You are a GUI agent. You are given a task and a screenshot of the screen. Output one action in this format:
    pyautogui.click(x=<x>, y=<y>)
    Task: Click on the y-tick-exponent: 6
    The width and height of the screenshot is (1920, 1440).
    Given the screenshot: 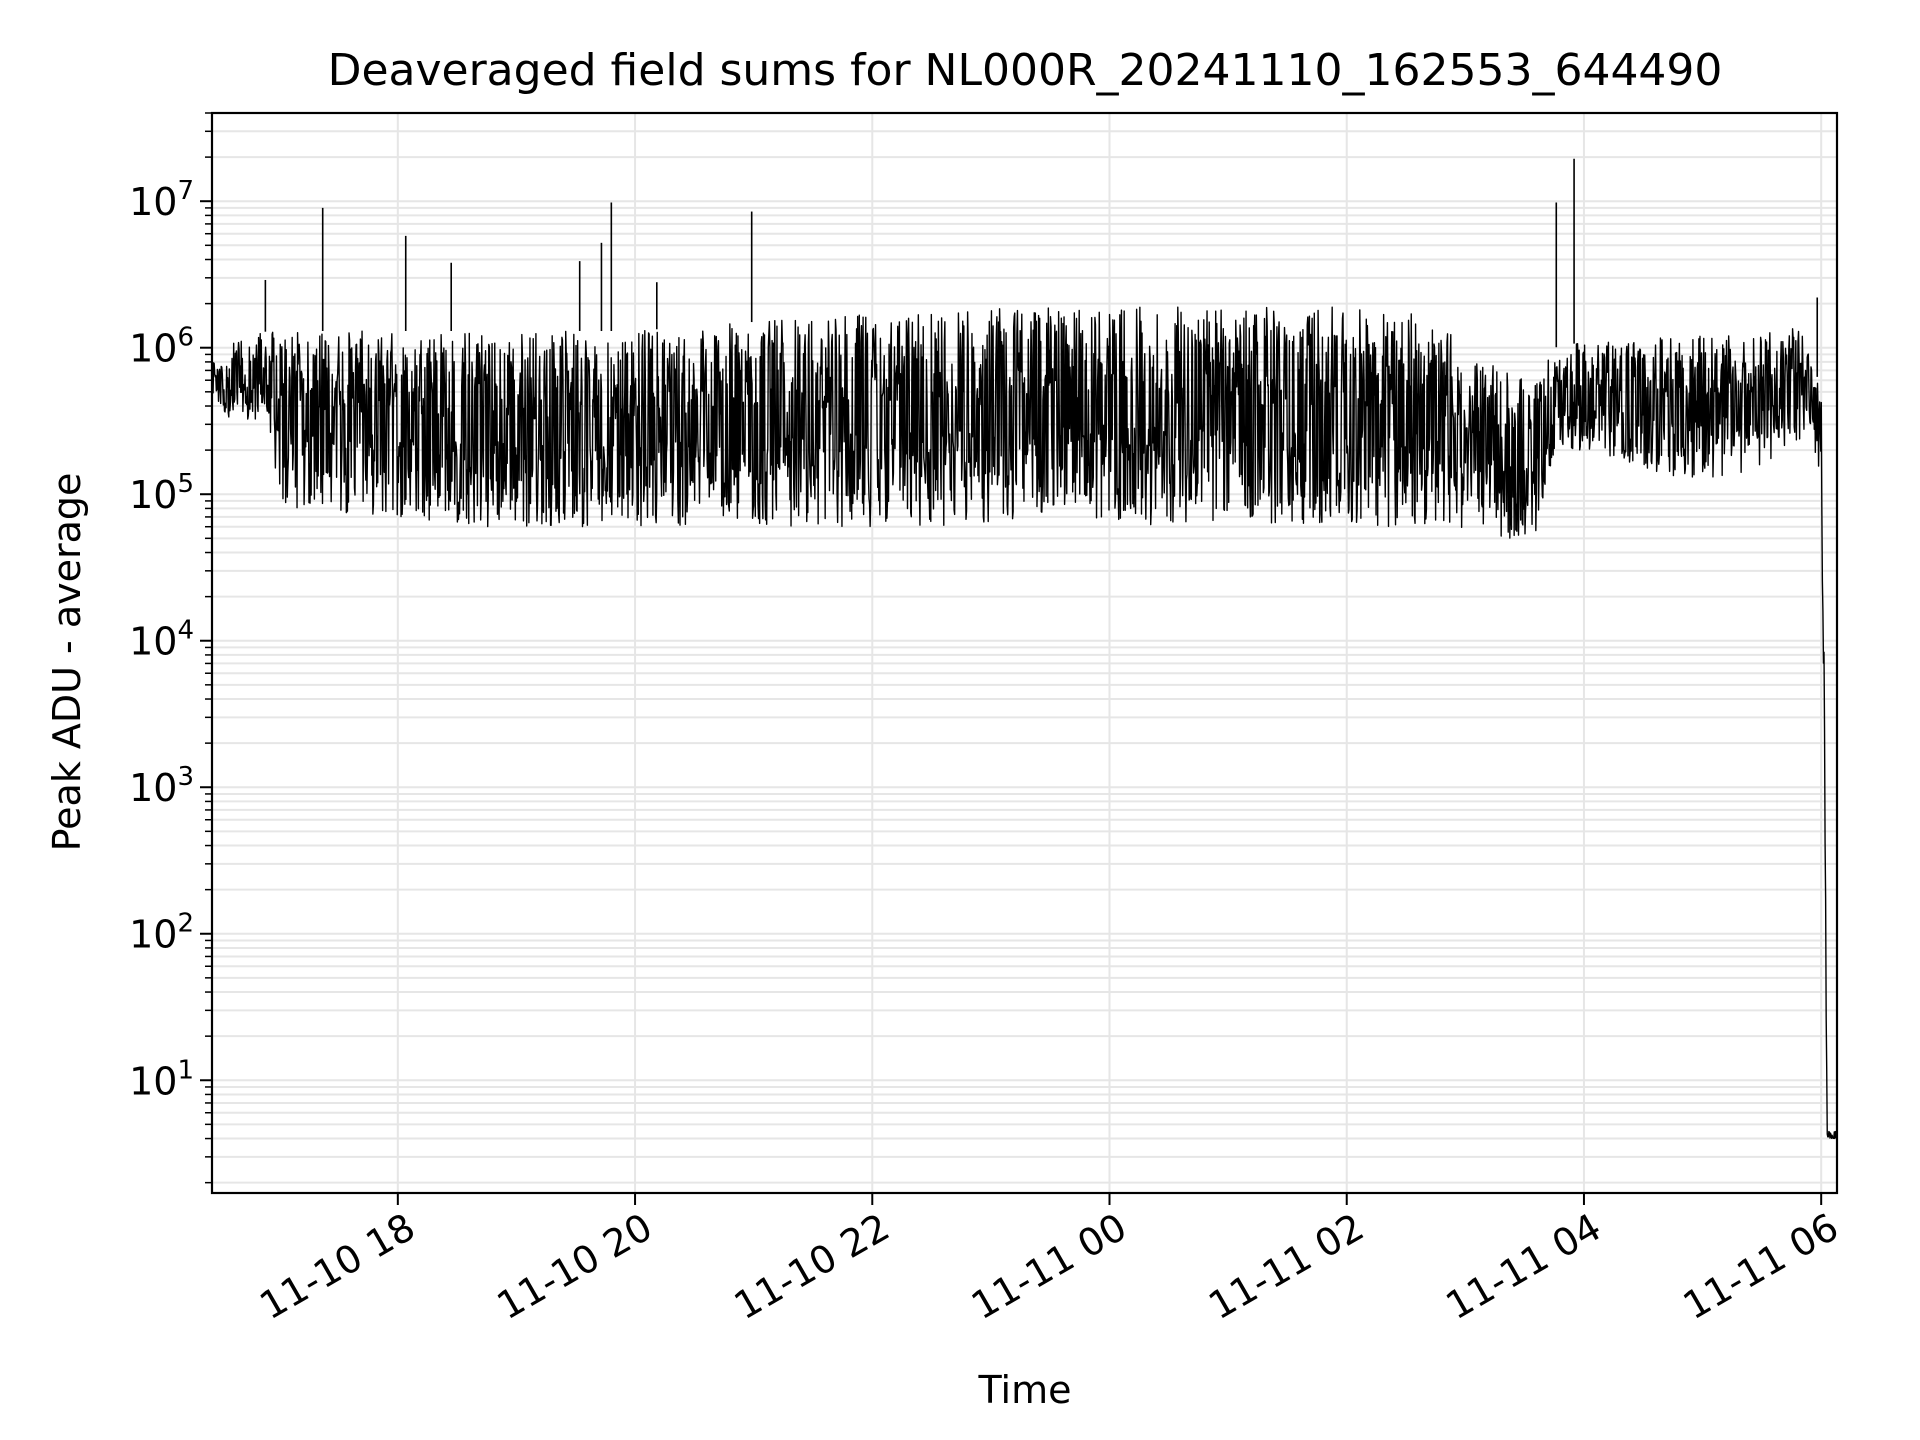 What is the action you would take?
    pyautogui.click(x=185, y=338)
    